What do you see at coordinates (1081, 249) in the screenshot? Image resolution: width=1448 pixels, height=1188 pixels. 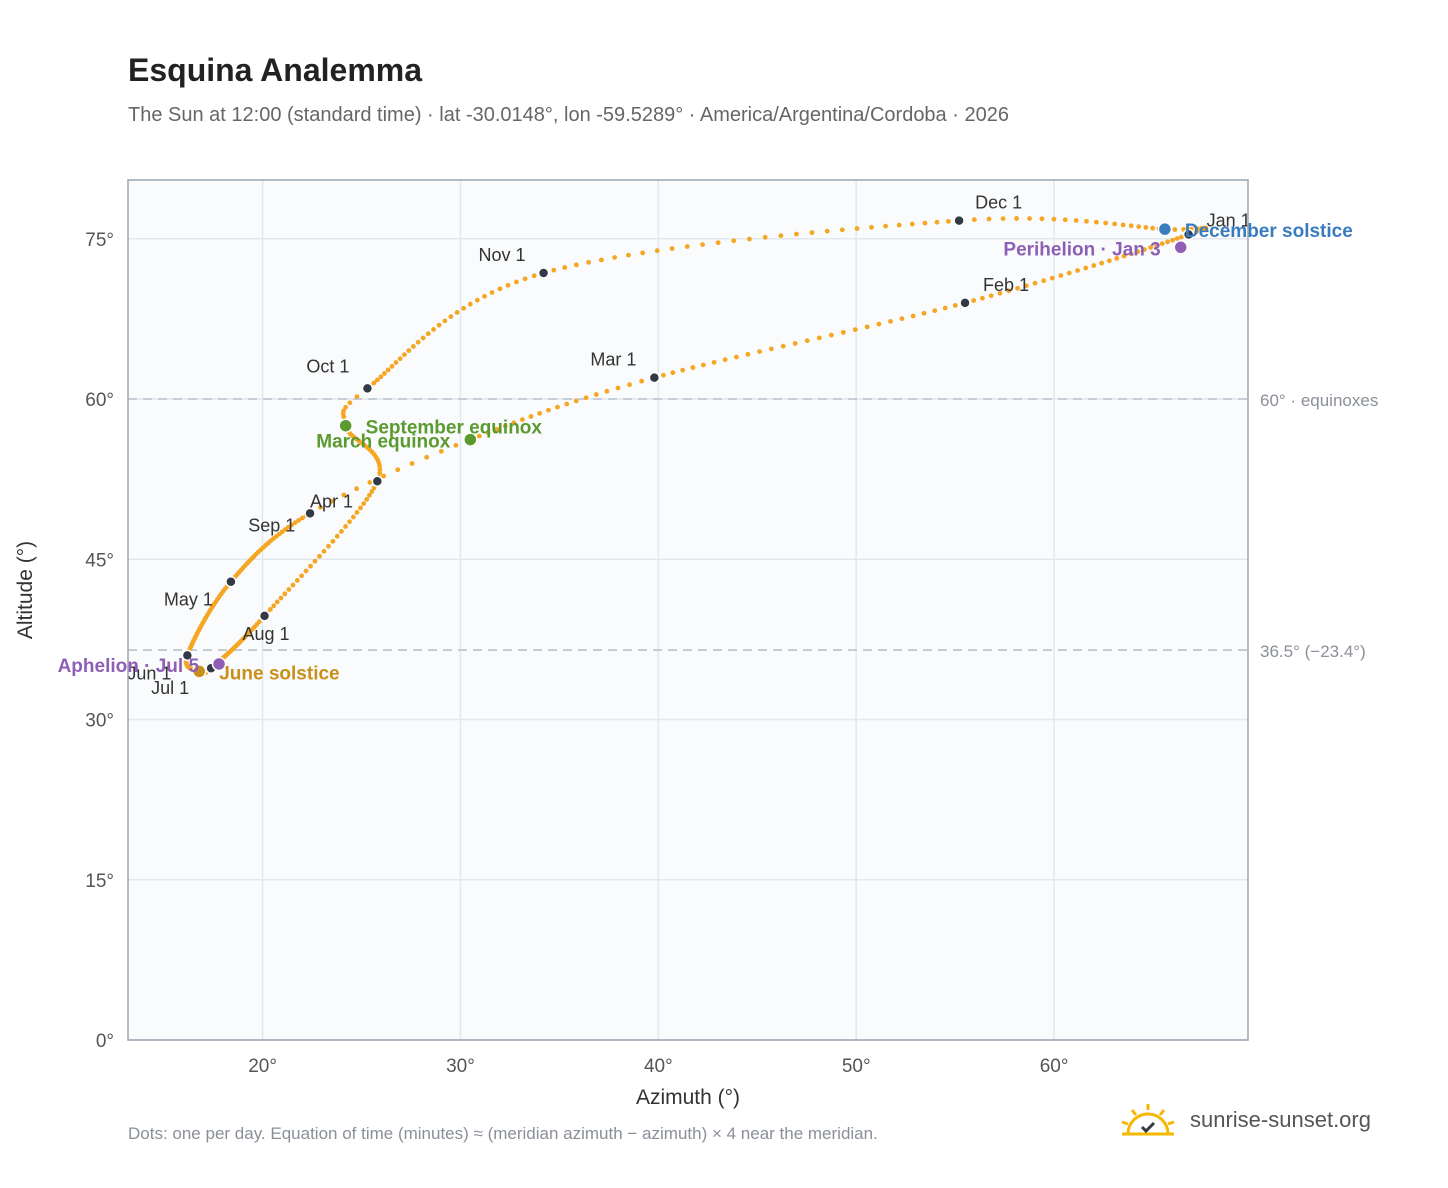 I see `event-label: Perihelion · Jan 3` at bounding box center [1081, 249].